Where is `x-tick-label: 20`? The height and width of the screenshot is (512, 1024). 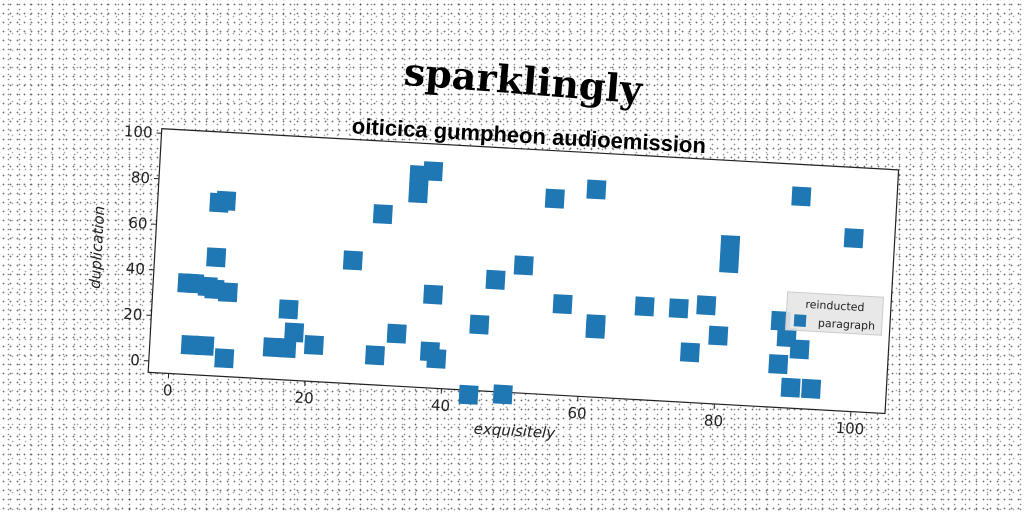 x-tick-label: 20 is located at coordinates (304, 398).